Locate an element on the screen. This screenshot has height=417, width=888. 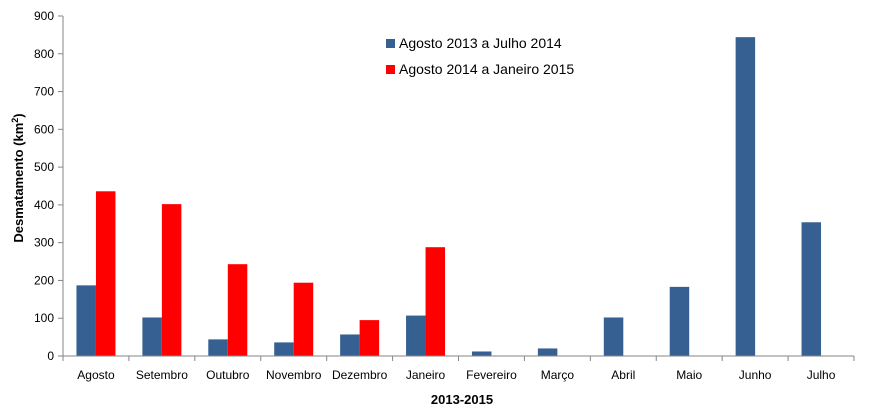
y-tick-label: 300 is located at coordinates (44, 243).